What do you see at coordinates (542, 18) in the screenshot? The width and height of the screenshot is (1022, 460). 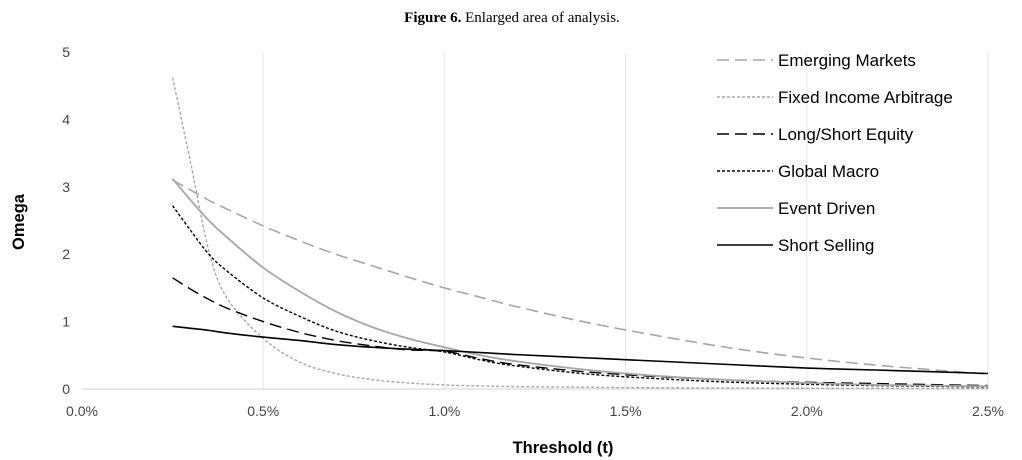 I see `figure-caption-text: Enlarged area of analysis.` at bounding box center [542, 18].